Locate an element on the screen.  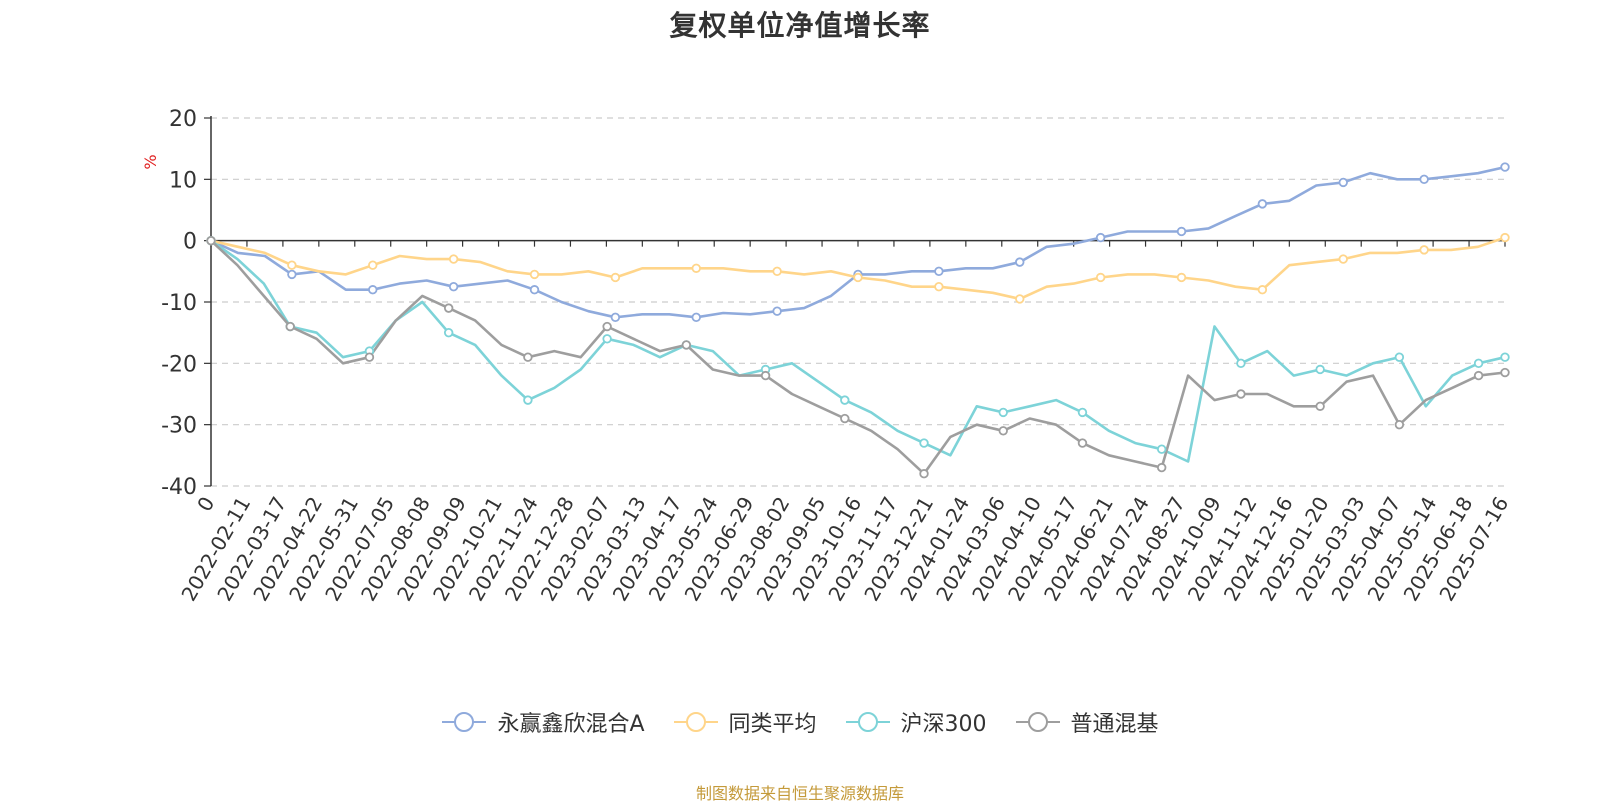
legend-item: 永赢鑫欣混合A is located at coordinates (543, 722).